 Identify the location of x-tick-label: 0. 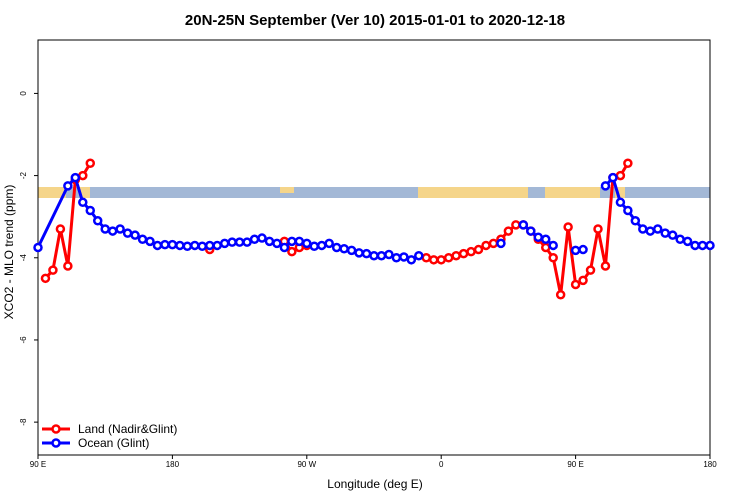
(441, 464).